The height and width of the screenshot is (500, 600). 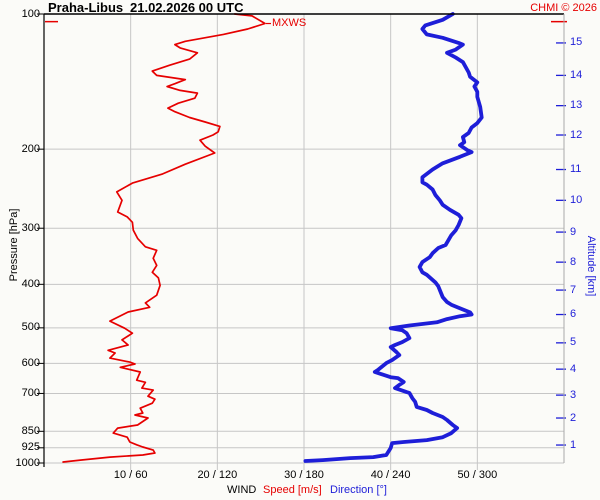 What do you see at coordinates (591, 266) in the screenshot?
I see `altitude-axis-title: Altitude [km]` at bounding box center [591, 266].